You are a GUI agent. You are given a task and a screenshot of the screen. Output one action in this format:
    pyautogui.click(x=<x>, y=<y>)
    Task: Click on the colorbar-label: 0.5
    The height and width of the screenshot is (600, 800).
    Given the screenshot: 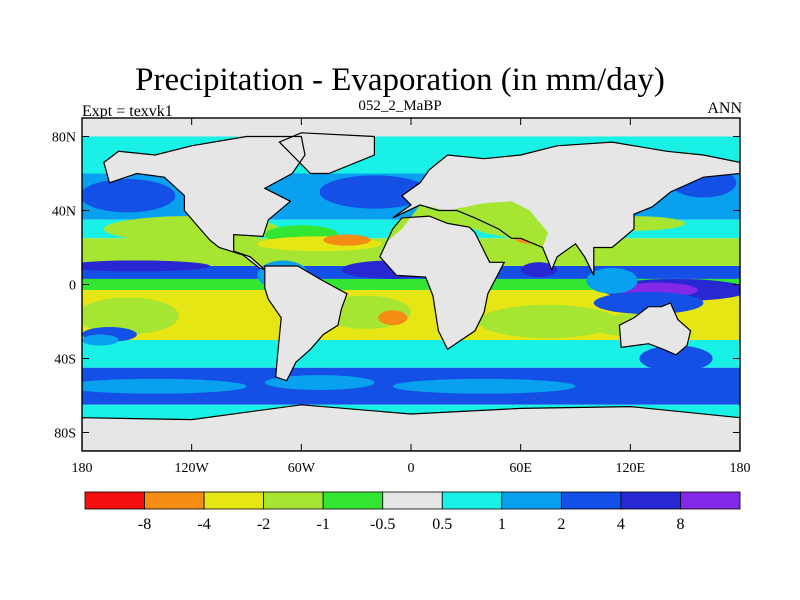 What is the action you would take?
    pyautogui.click(x=442, y=524)
    